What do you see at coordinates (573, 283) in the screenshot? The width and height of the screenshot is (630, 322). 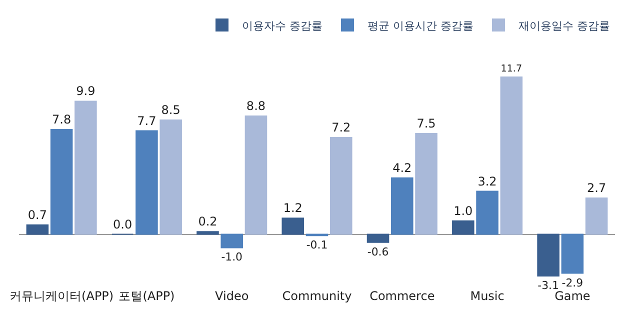 I see `data-label: -2.9` at bounding box center [573, 283].